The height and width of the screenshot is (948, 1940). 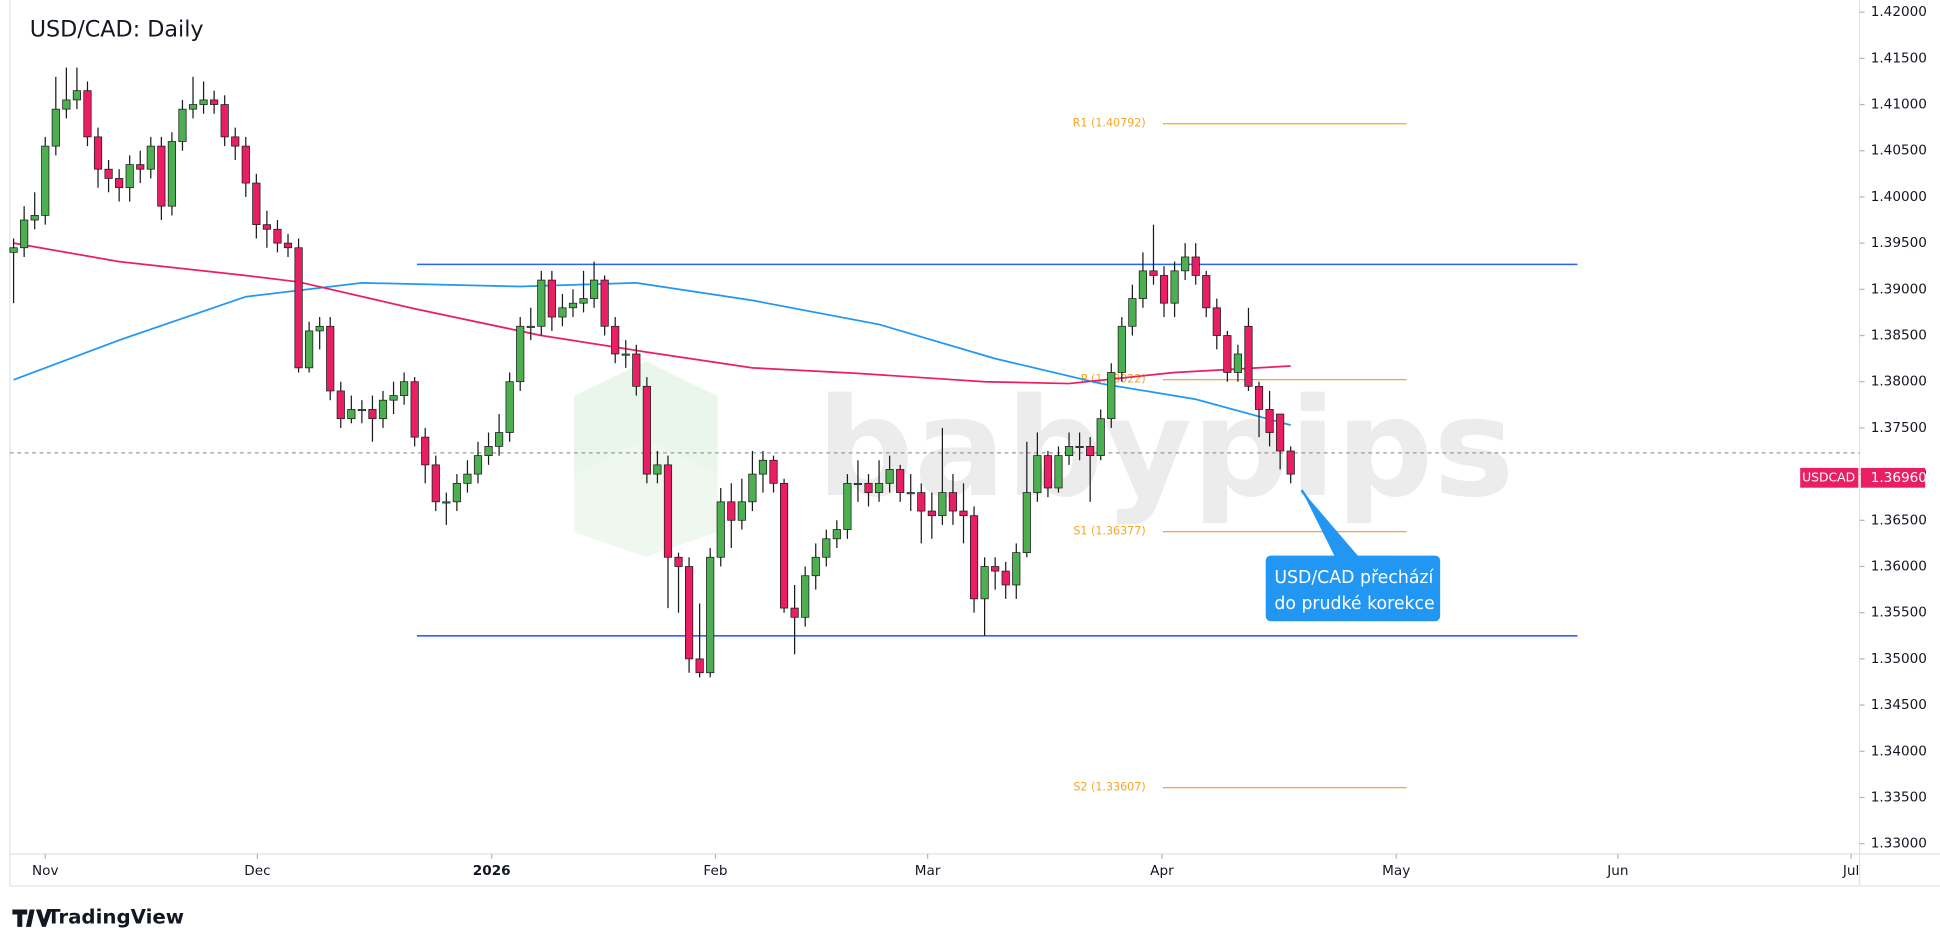 What do you see at coordinates (1899, 58) in the screenshot?
I see `y-tick-label: 1.41500` at bounding box center [1899, 58].